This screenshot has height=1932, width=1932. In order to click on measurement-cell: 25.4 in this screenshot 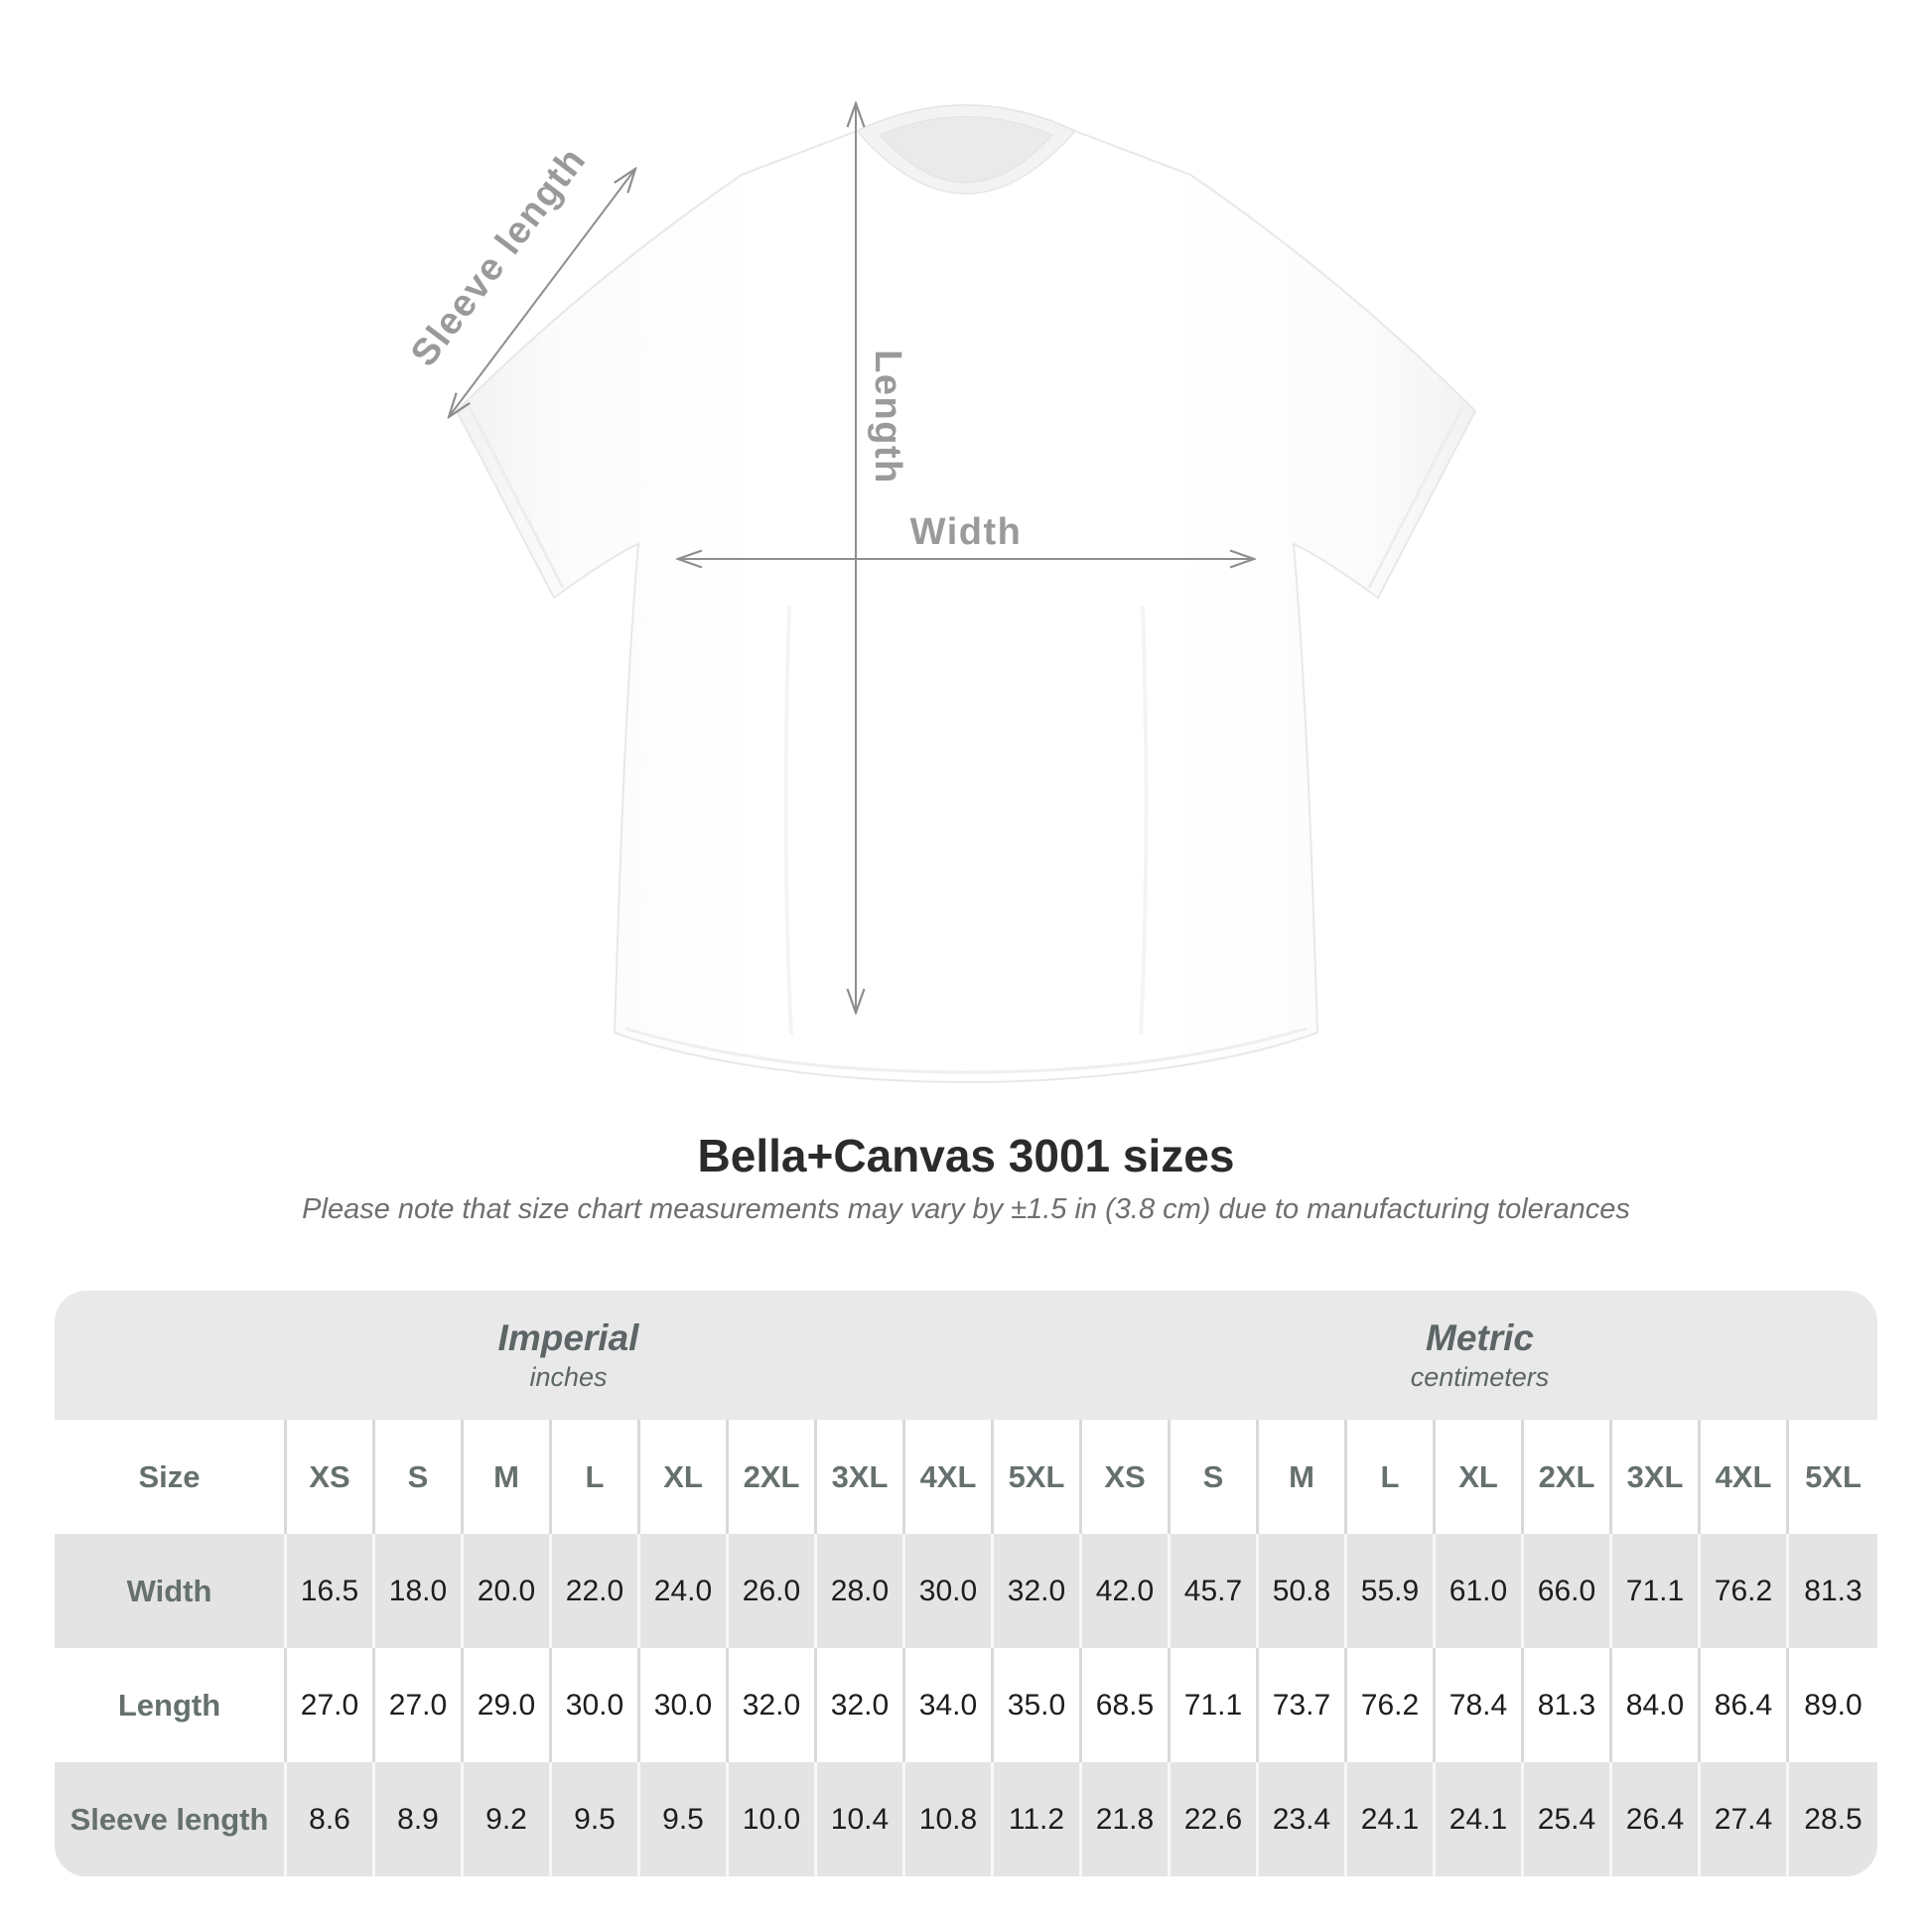, I will do `click(1568, 1819)`.